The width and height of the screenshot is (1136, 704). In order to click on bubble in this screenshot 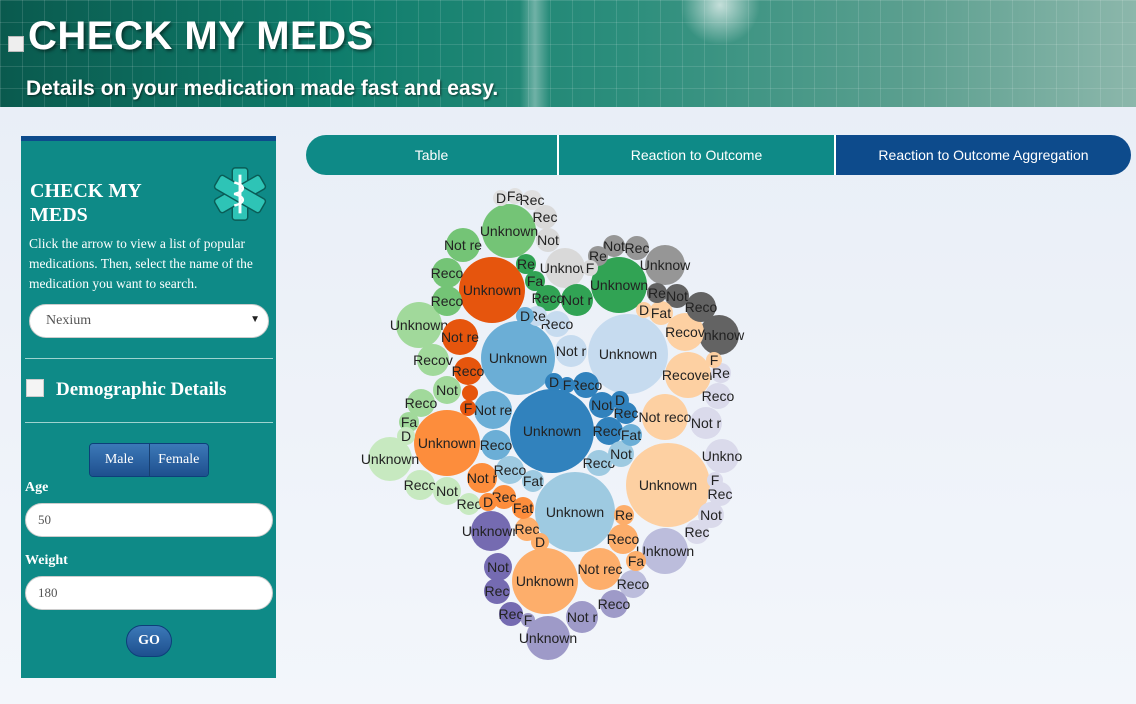, I will do `click(470, 393)`.